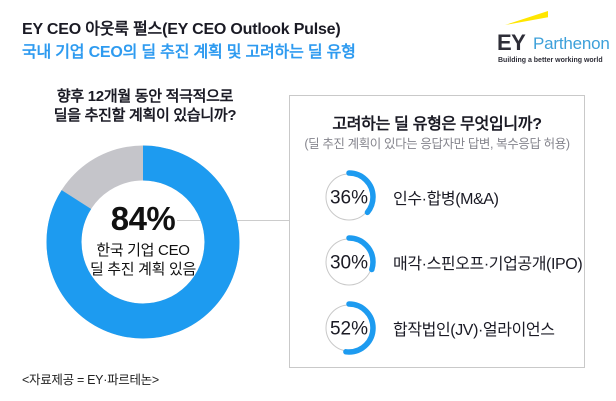  I want to click on page-subtitle: 국내 기업 CEO의 딜 추진 계획 및 고려하는 딜 유형, so click(189, 52).